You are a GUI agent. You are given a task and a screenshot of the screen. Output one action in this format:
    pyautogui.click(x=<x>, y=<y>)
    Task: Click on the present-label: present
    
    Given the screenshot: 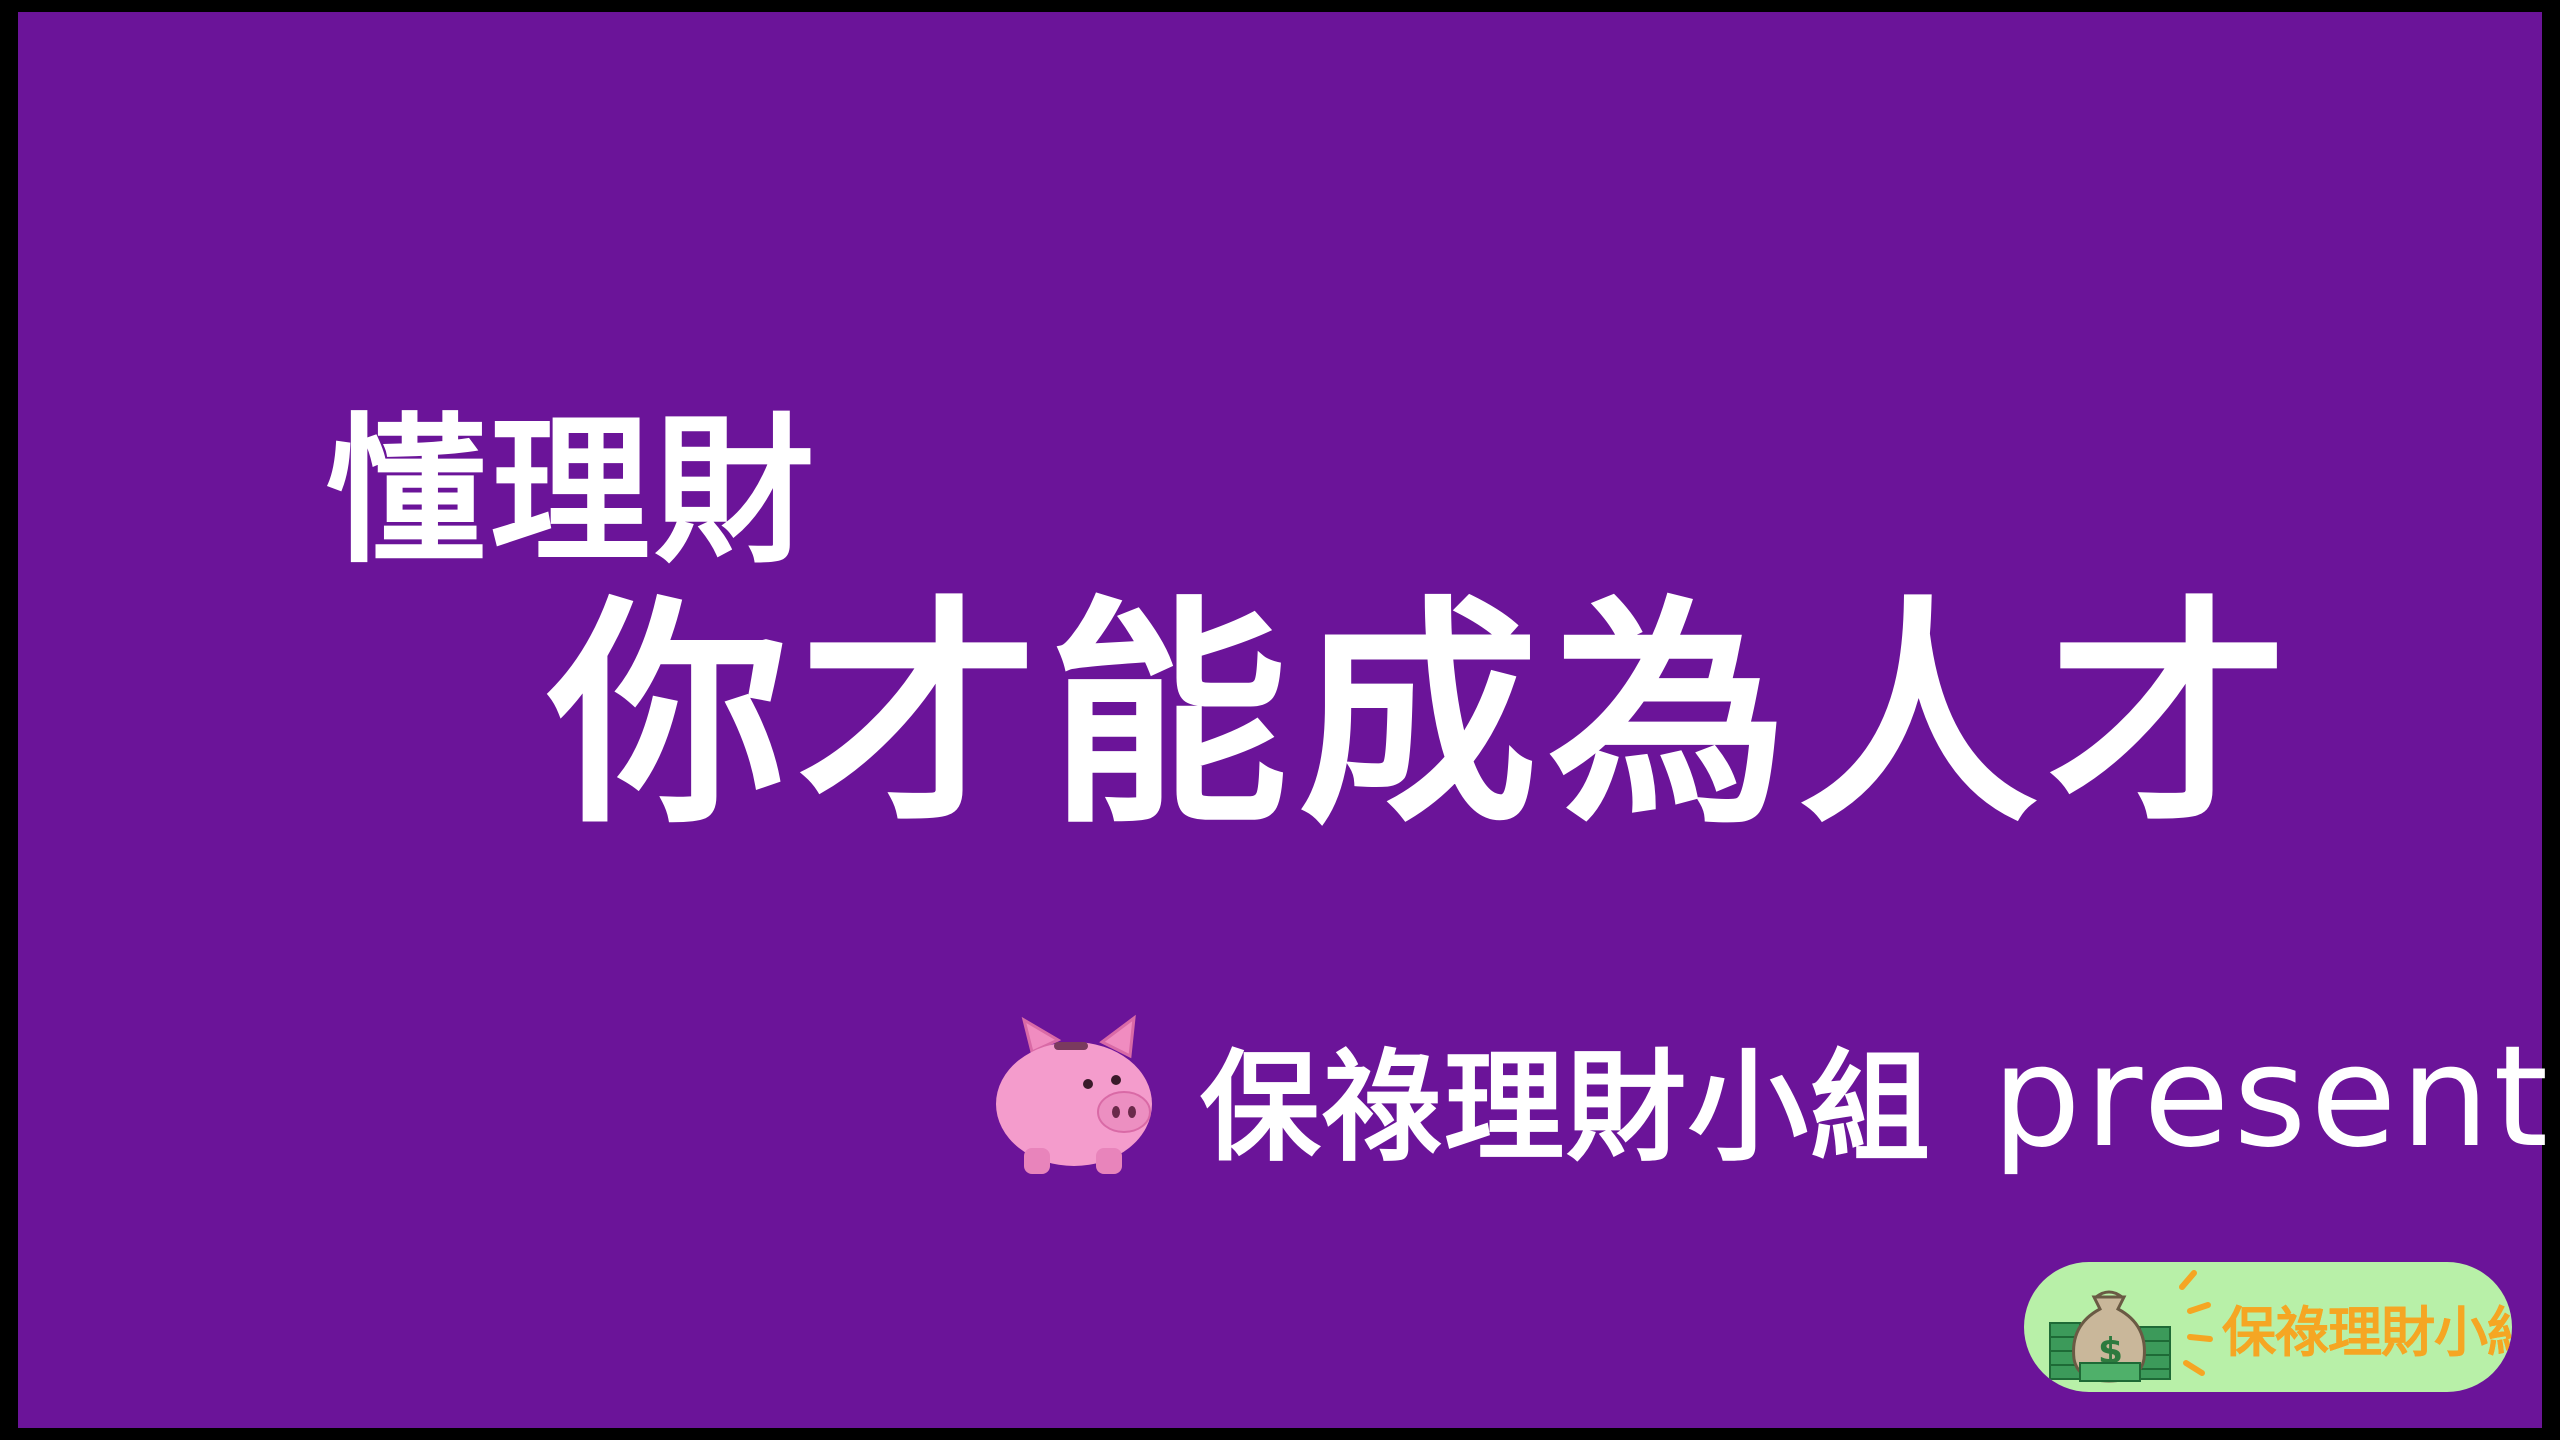 What is the action you would take?
    pyautogui.click(x=2272, y=1097)
    